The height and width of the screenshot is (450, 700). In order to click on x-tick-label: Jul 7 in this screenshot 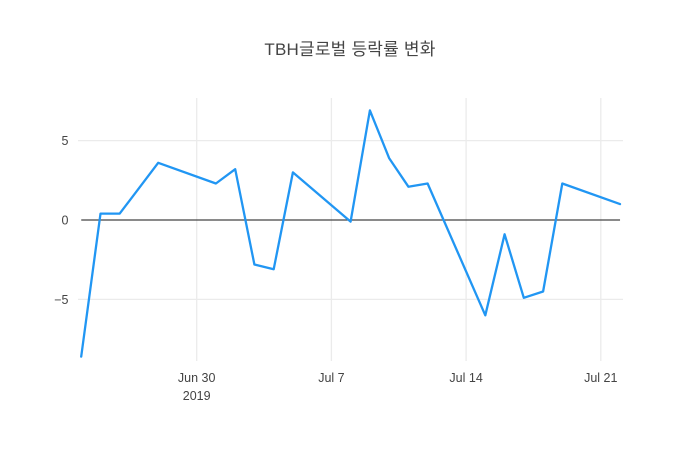, I will do `click(331, 378)`.